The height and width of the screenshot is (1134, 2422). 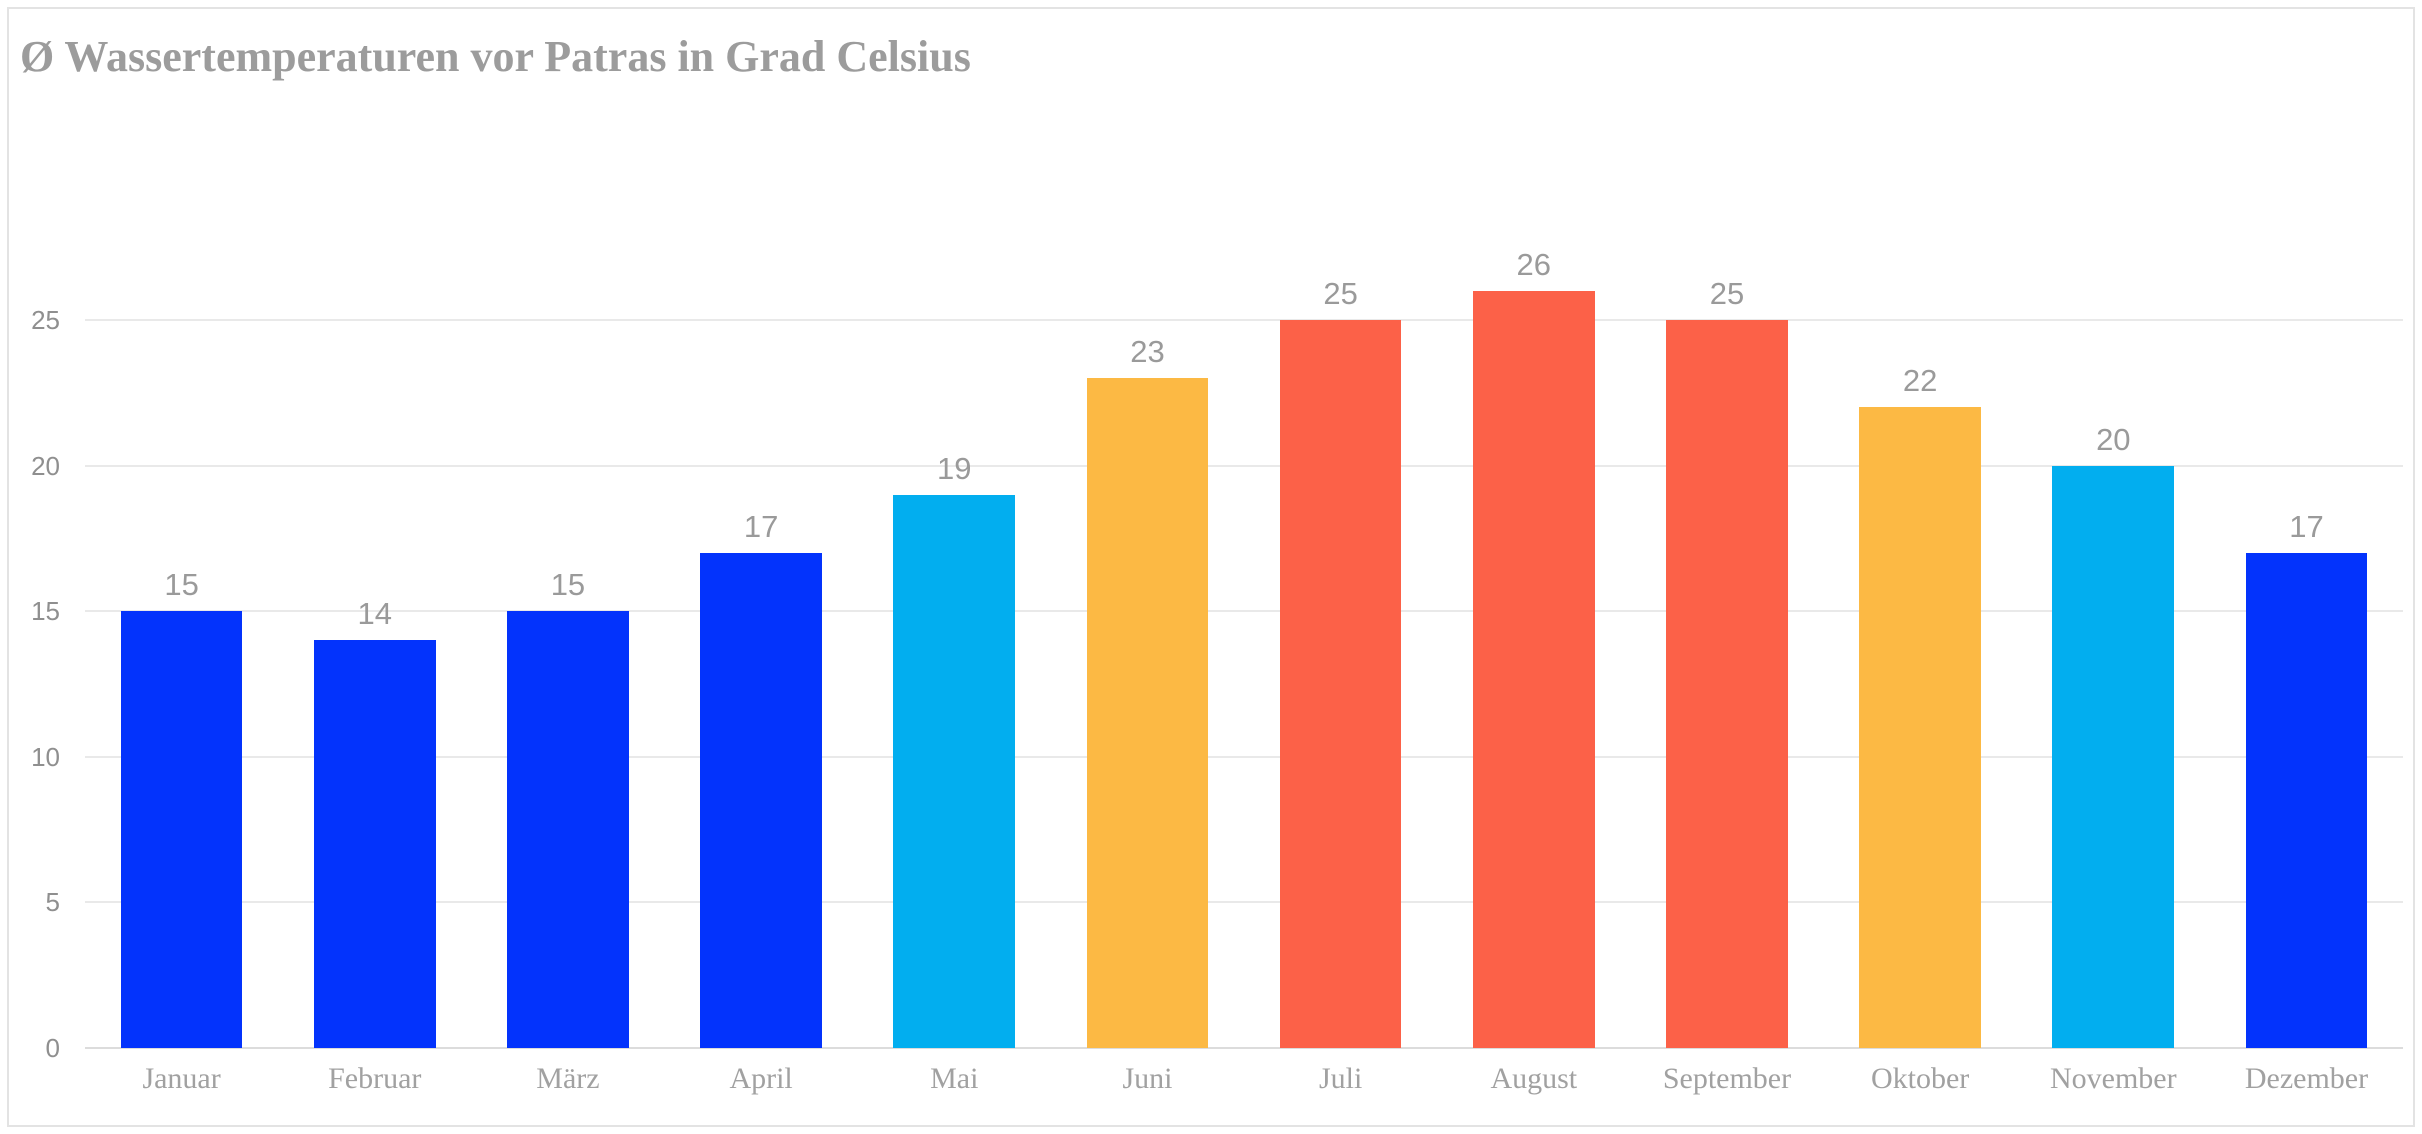 I want to click on bar-november, so click(x=2113, y=756).